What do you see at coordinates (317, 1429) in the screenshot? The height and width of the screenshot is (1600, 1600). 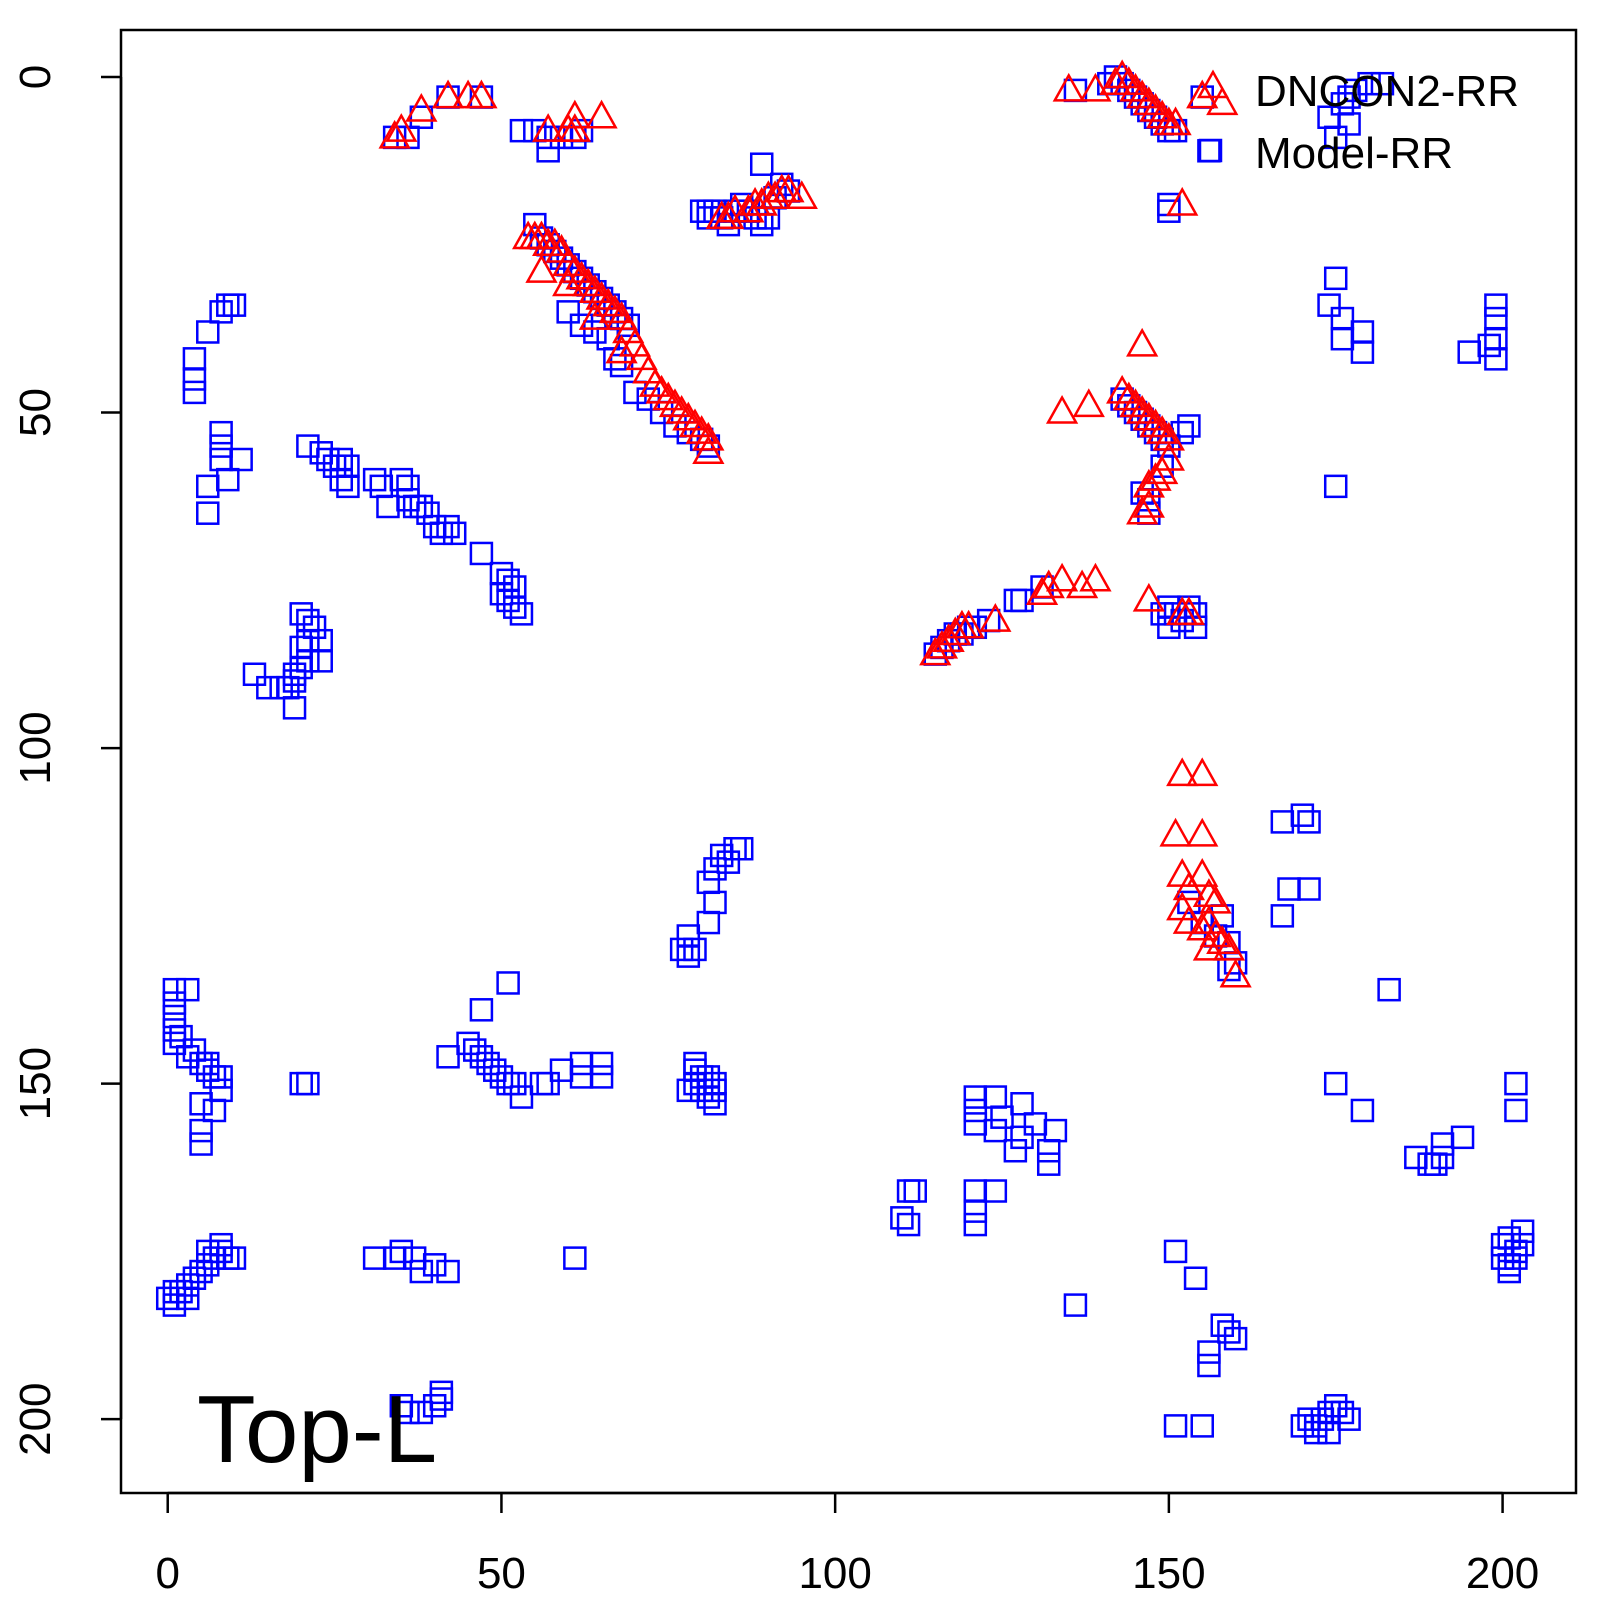 I see `panel-annotation: Top-L` at bounding box center [317, 1429].